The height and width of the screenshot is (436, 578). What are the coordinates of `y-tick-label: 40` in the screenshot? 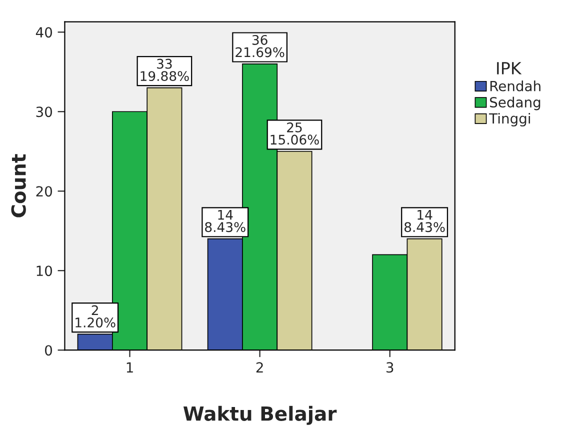 It's located at (44, 32).